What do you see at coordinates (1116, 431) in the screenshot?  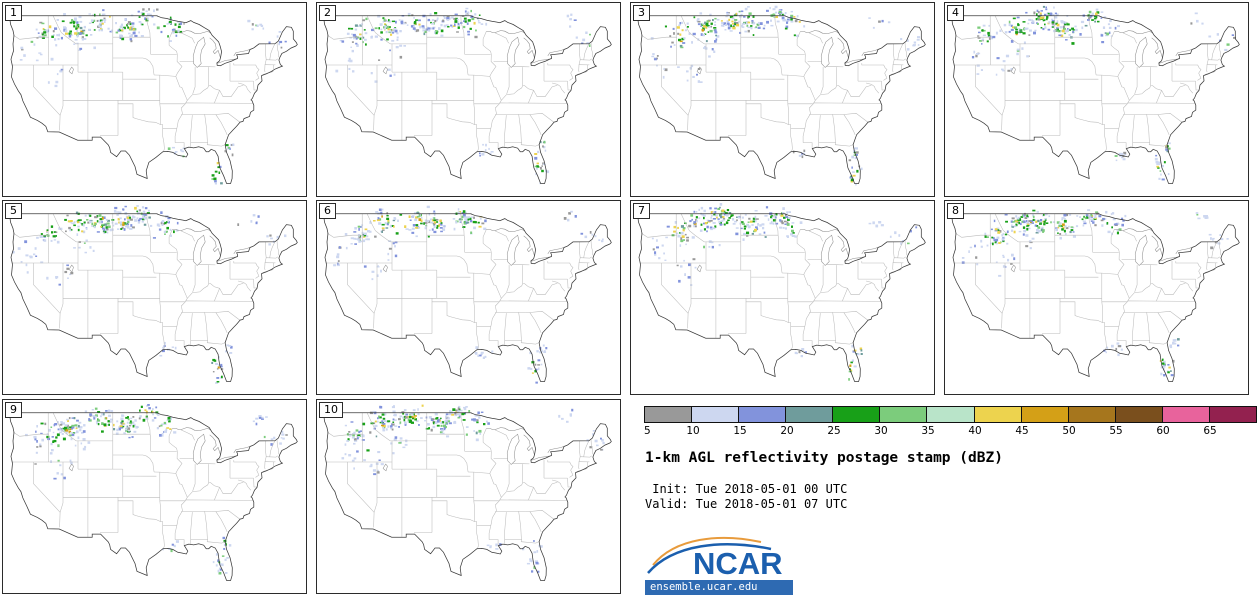 I see `colorbar-tick: 55` at bounding box center [1116, 431].